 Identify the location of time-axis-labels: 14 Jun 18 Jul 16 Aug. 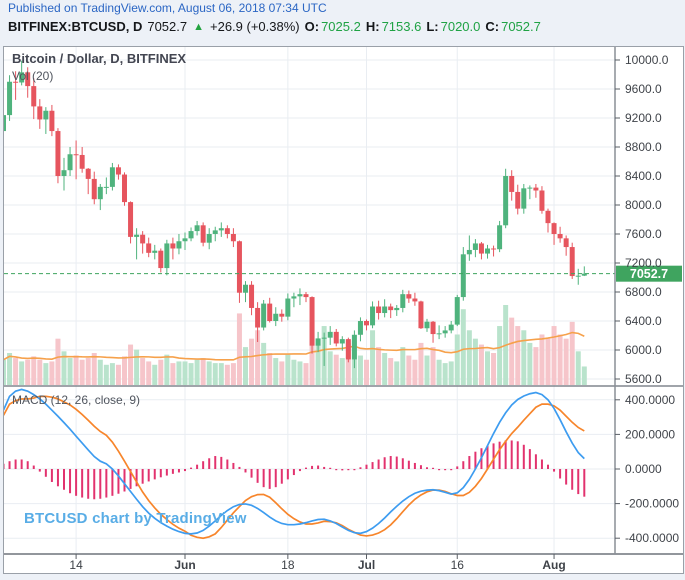
(317, 563).